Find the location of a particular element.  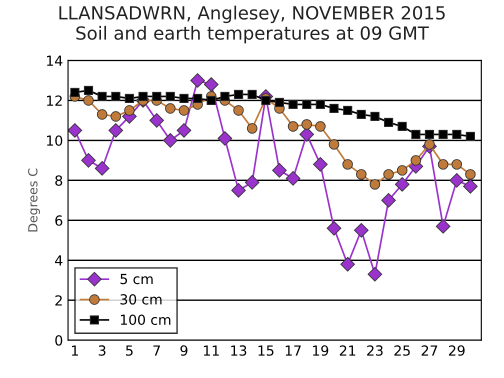

x-tick-label: 5 is located at coordinates (129, 350).